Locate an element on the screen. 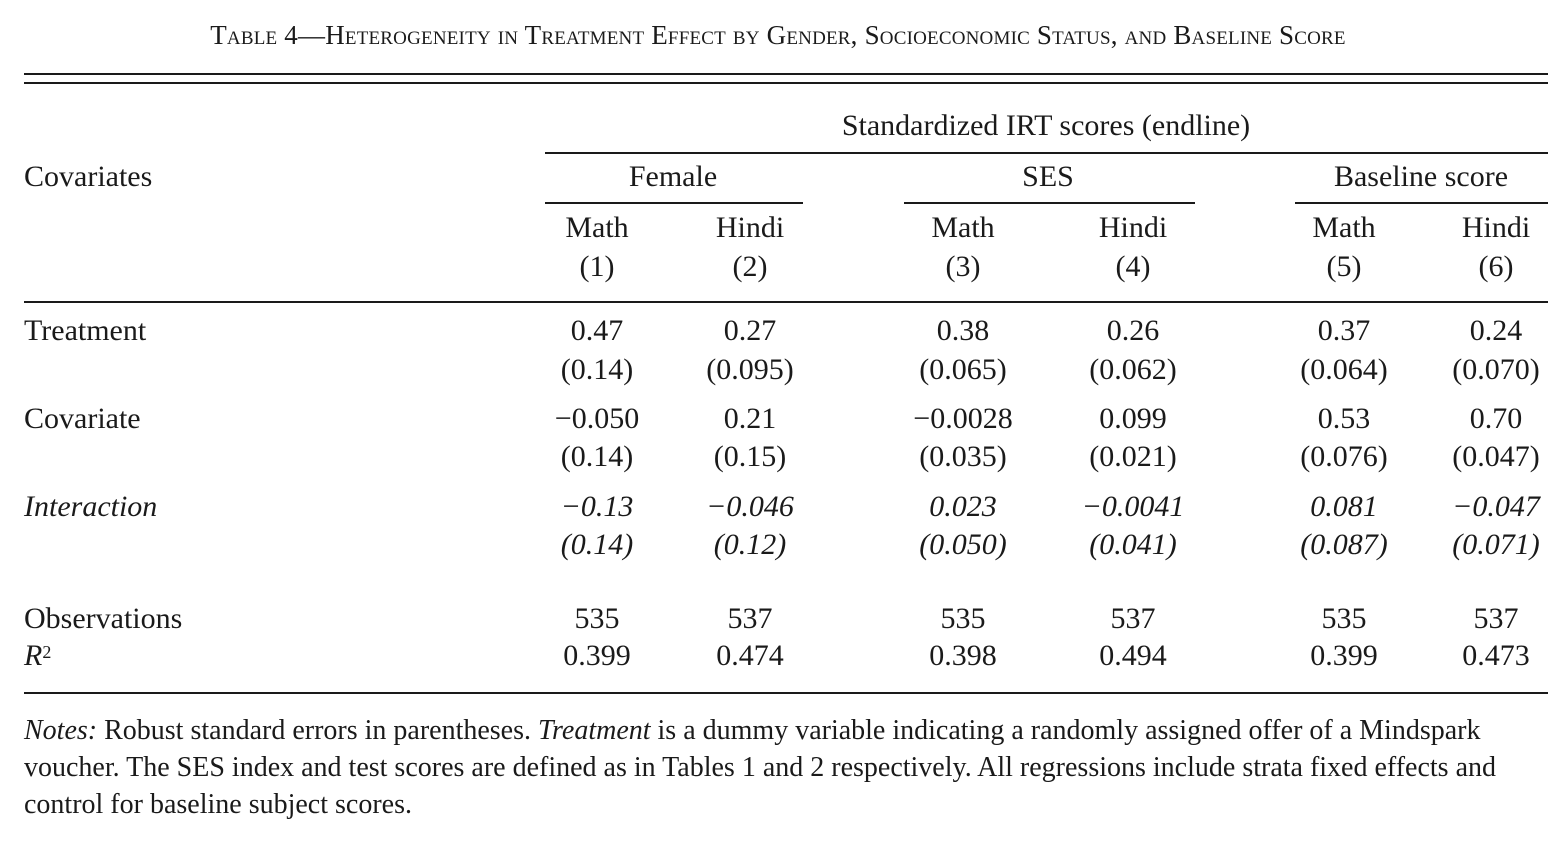  table-number: Table 4 is located at coordinates (254, 35).